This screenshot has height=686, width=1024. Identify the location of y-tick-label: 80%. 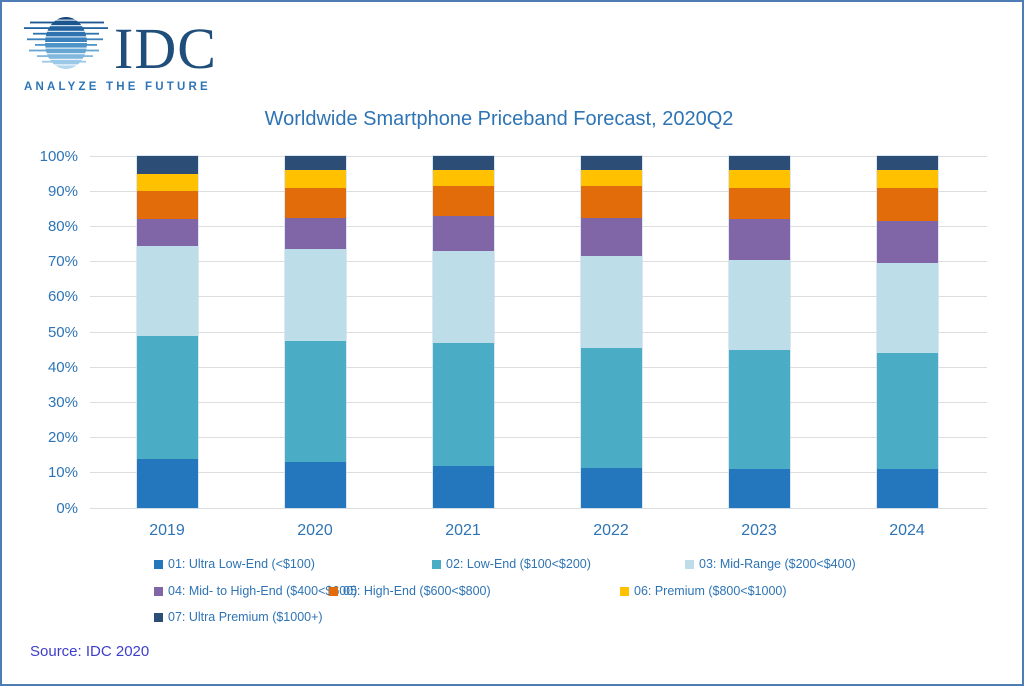
(62, 226).